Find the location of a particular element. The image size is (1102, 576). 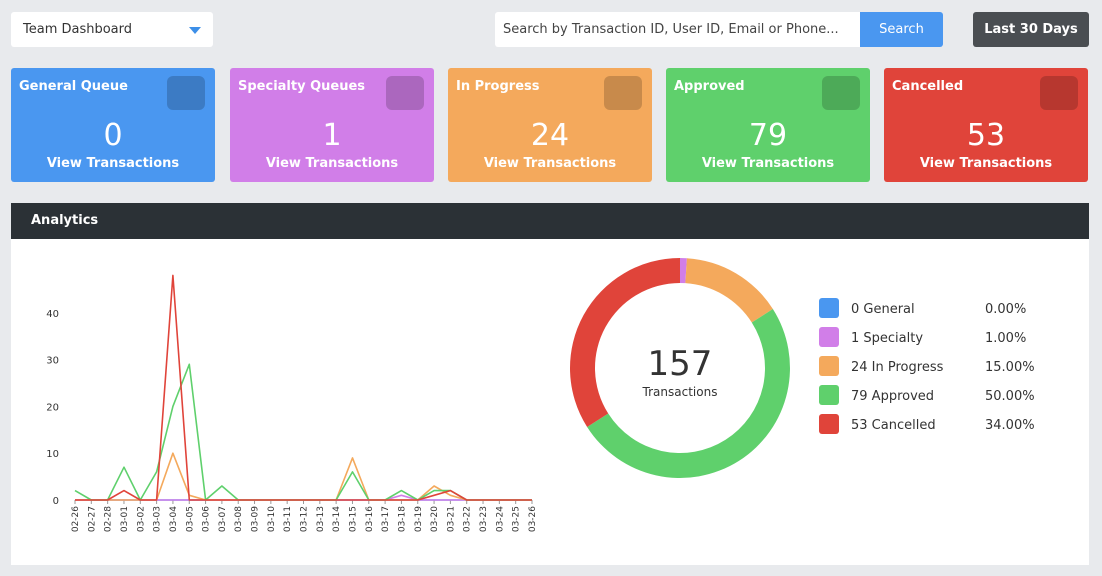

x-tick-label: 03-04 is located at coordinates (174, 519).